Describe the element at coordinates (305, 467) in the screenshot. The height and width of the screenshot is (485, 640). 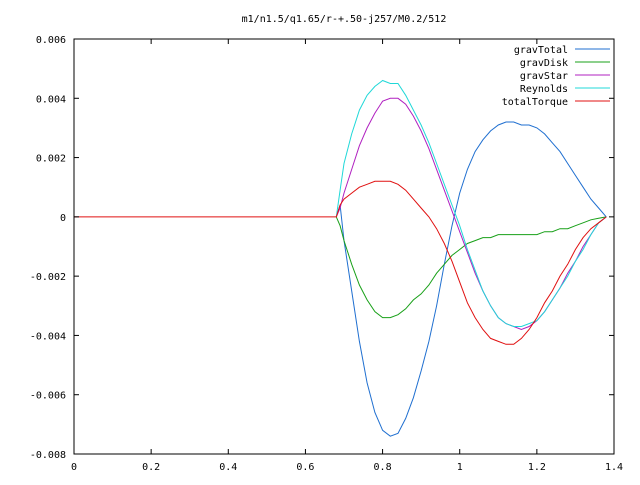
I see `x-tick-label: 0.6` at that location.